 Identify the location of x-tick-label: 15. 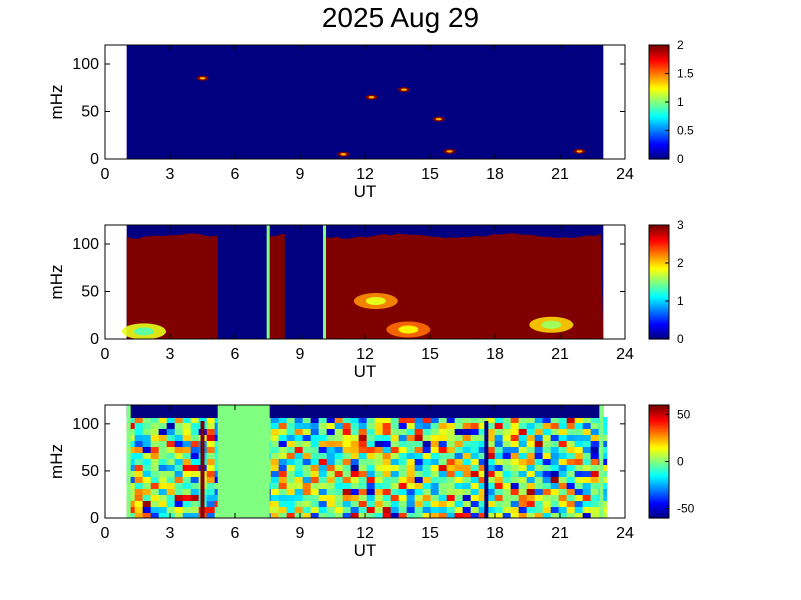
(430, 354).